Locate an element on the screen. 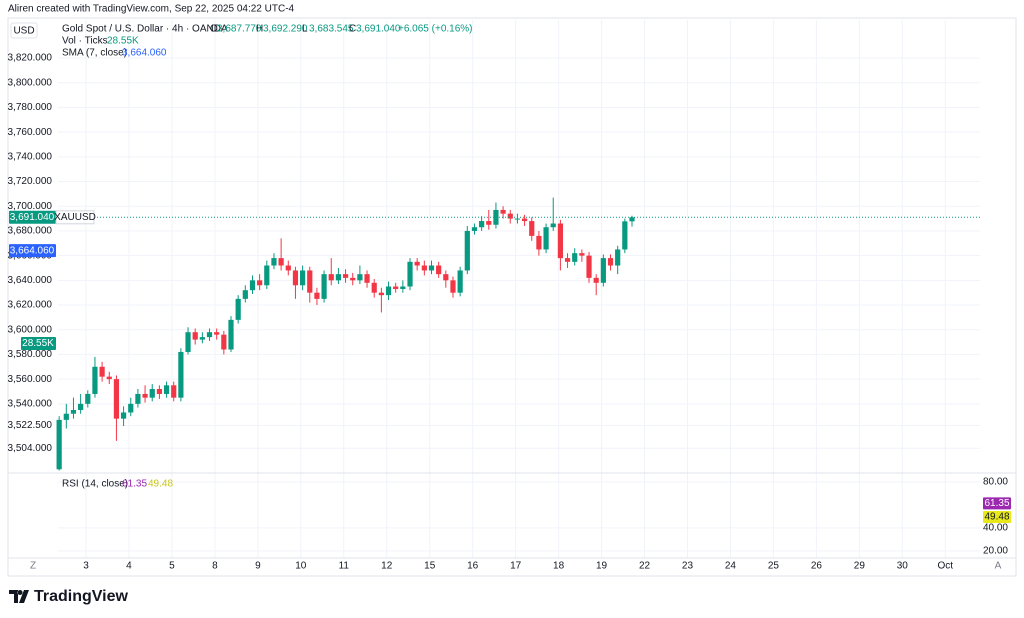 The height and width of the screenshot is (618, 1024). legend-value: 3,691.040 is located at coordinates (378, 29).